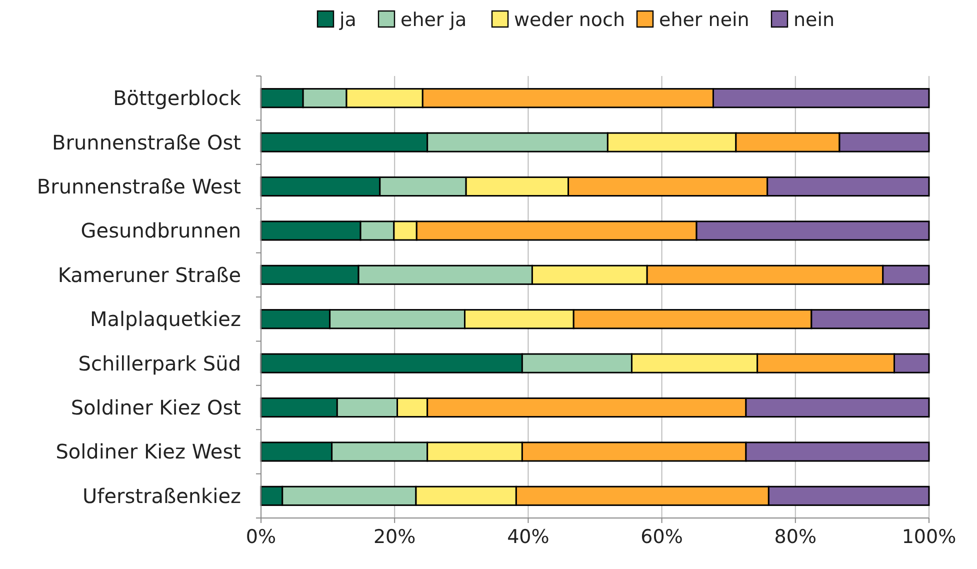 This screenshot has height=569, width=977. Describe the element at coordinates (156, 408) in the screenshot. I see `y-tick-label: Soldiner Kiez Ost` at that location.